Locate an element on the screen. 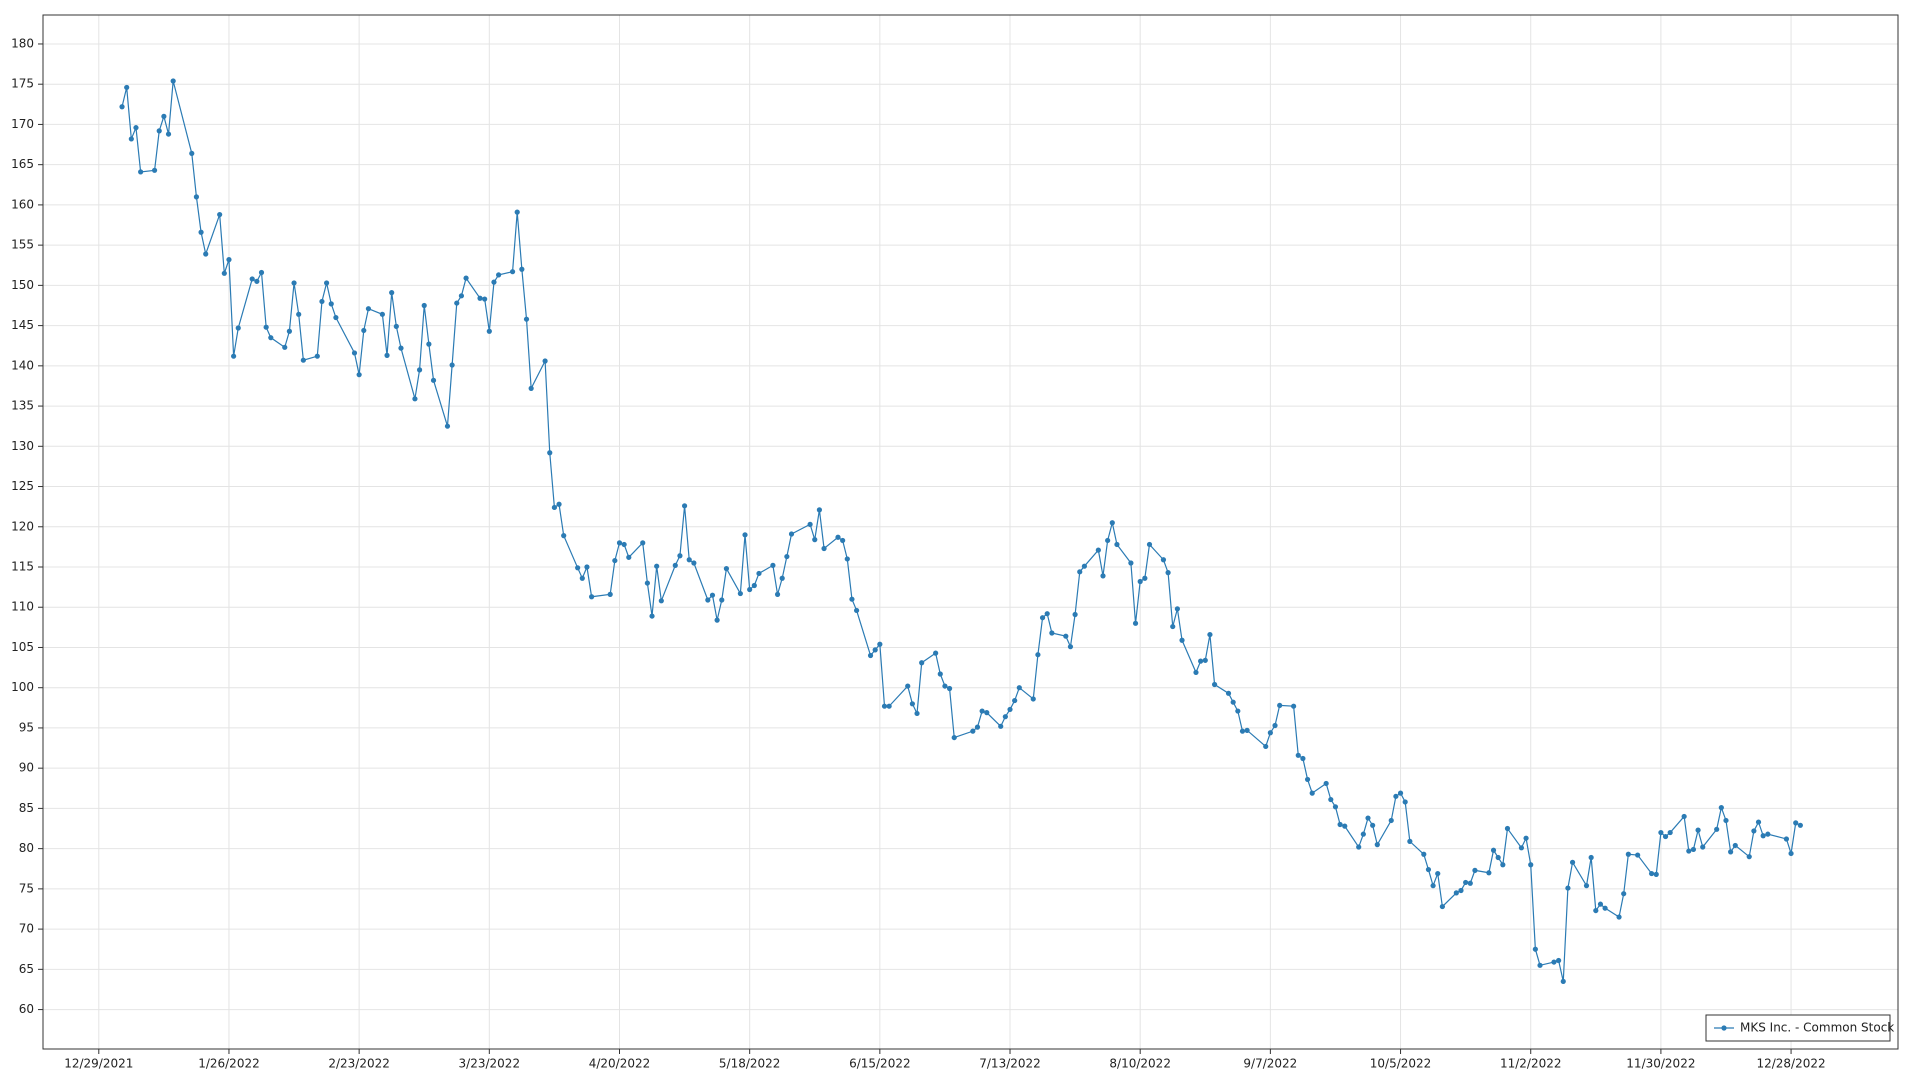 The width and height of the screenshot is (1920, 1080). legend-label: MKS Inc. - Common Stock is located at coordinates (1817, 1028).